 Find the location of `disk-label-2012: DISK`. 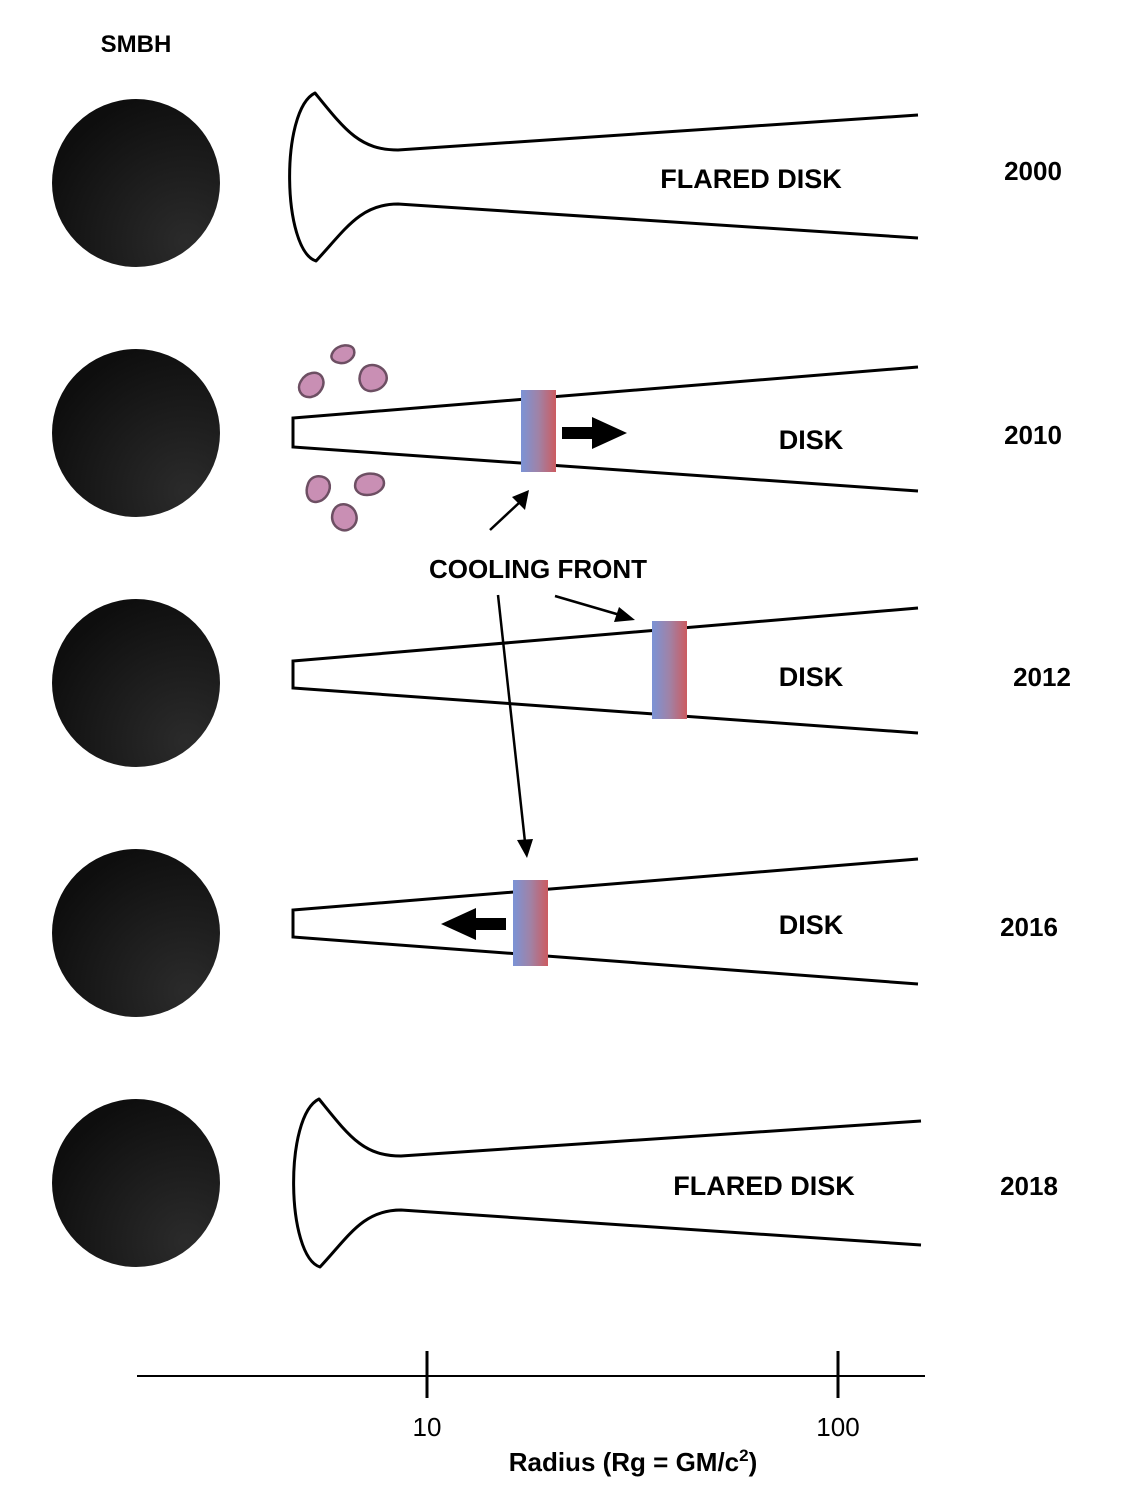

disk-label-2012: DISK is located at coordinates (811, 677).